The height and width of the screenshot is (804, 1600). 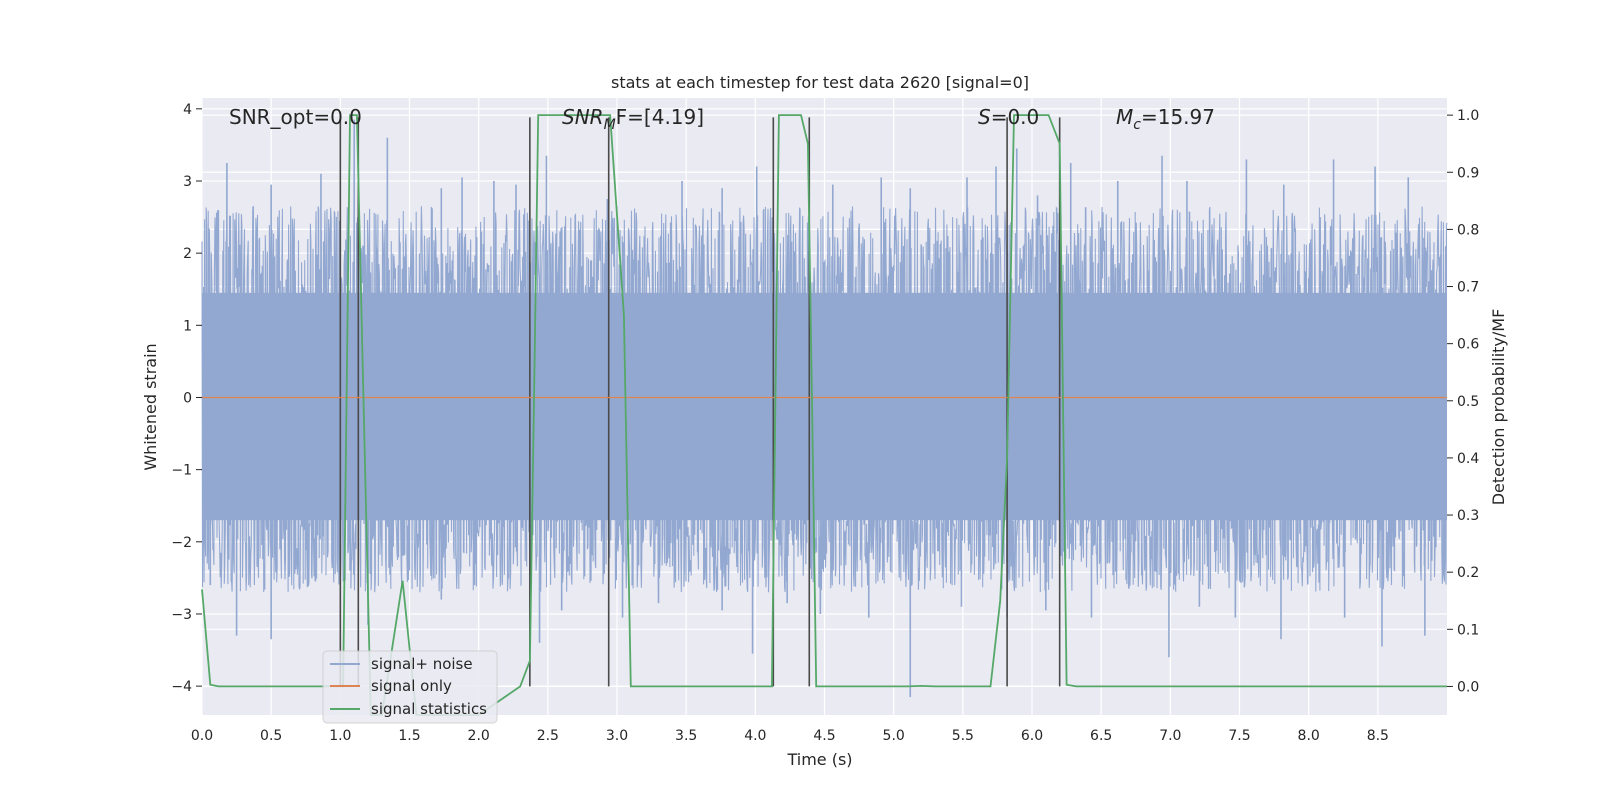 What do you see at coordinates (181, 687) in the screenshot?
I see `y-tick-label-left: −4` at bounding box center [181, 687].